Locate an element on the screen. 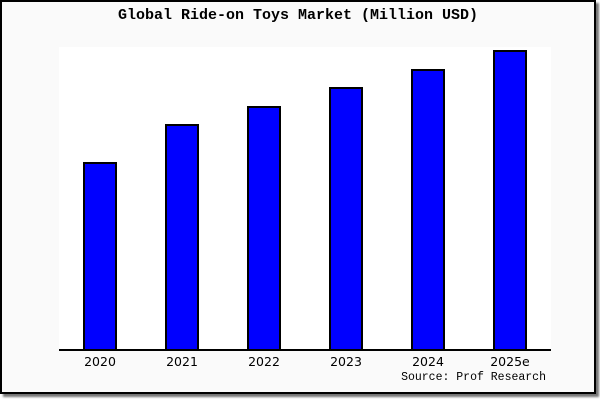  bar-column-2021 is located at coordinates (182, 236).